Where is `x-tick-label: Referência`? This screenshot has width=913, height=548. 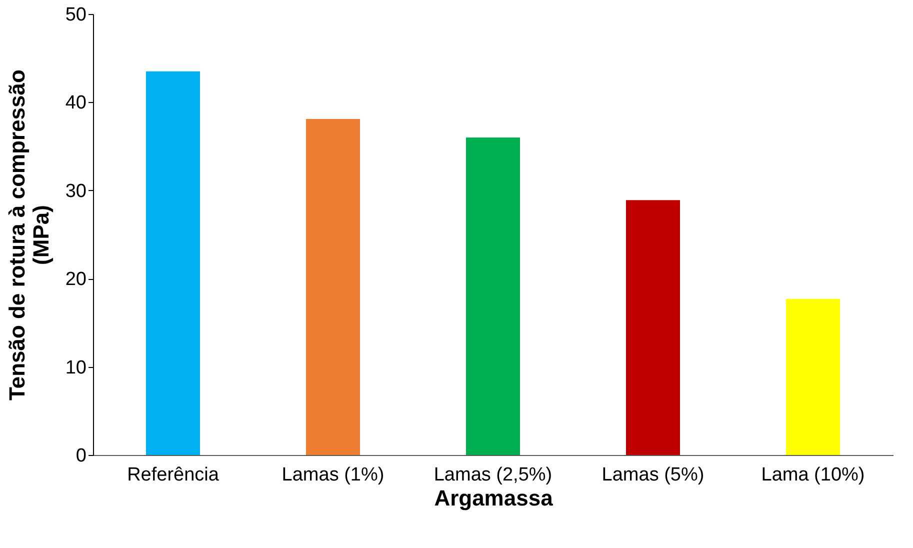
x-tick-label: Referência is located at coordinates (173, 475).